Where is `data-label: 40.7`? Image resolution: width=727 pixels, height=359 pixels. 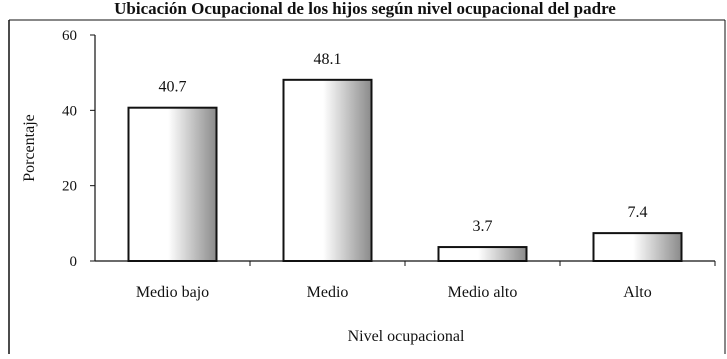 data-label: 40.7 is located at coordinates (173, 87).